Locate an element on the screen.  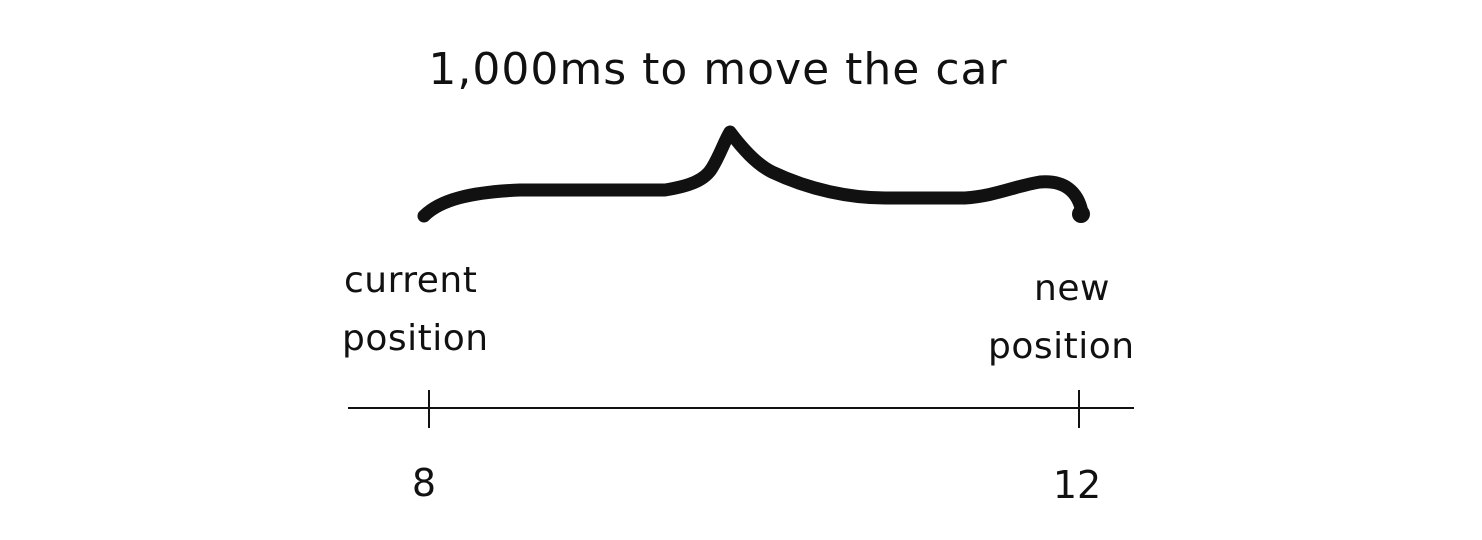
end-label-line2: position is located at coordinates (1061, 346).